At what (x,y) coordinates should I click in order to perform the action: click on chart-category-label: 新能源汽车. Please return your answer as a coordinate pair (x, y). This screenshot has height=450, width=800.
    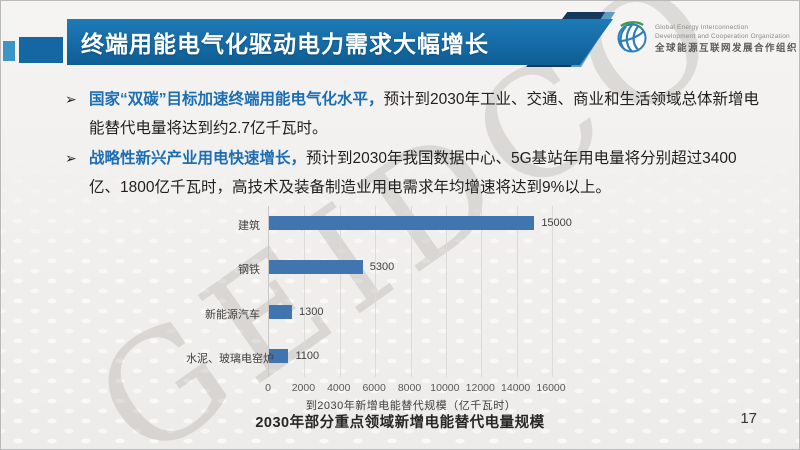
    Looking at the image, I should click on (232, 314).